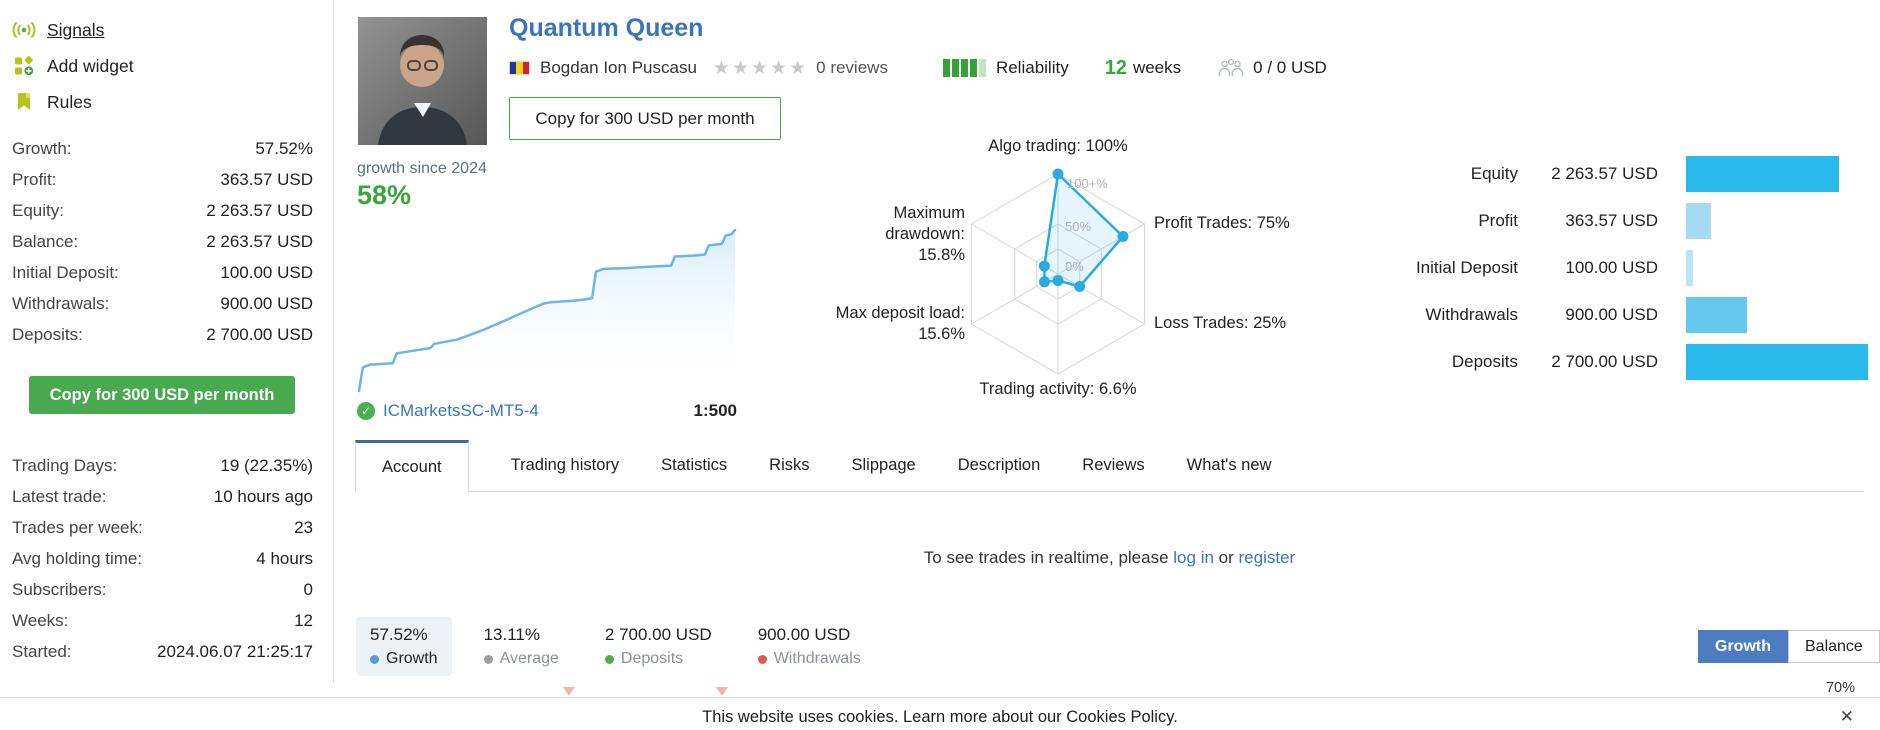 The image size is (1880, 730). What do you see at coordinates (1058, 389) in the screenshot?
I see `radar-label-trading-activity: Trading activity: 6.6%` at bounding box center [1058, 389].